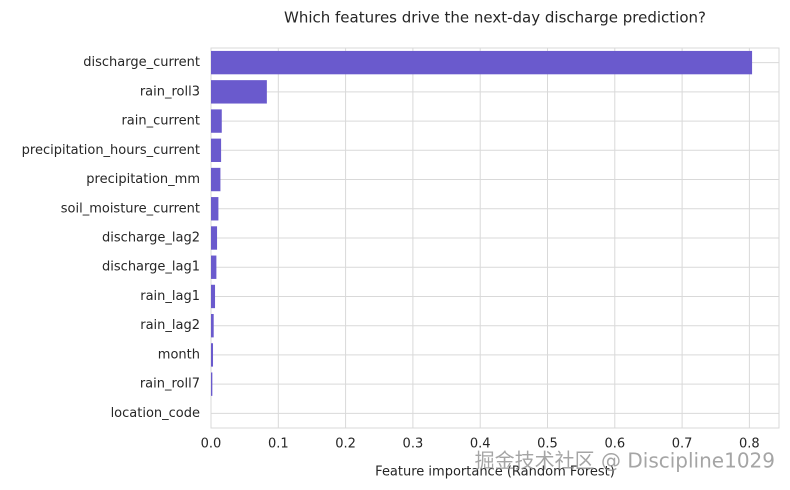 The width and height of the screenshot is (790, 490). I want to click on y-tick-label: rain_roll3, so click(170, 91).